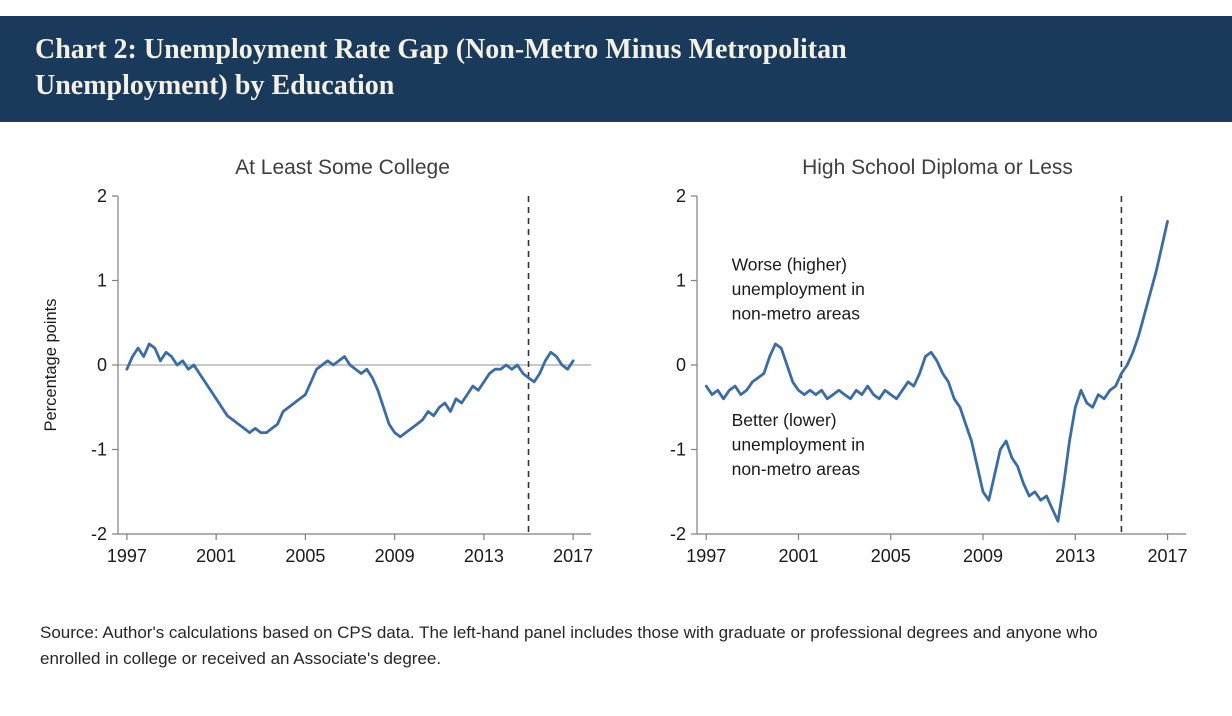  I want to click on y-axis-title: Percentage points, so click(51, 364).